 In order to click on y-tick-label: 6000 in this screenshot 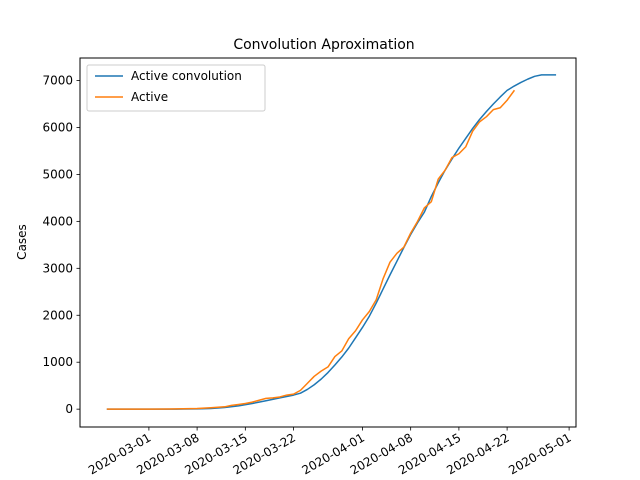, I will do `click(57, 127)`.